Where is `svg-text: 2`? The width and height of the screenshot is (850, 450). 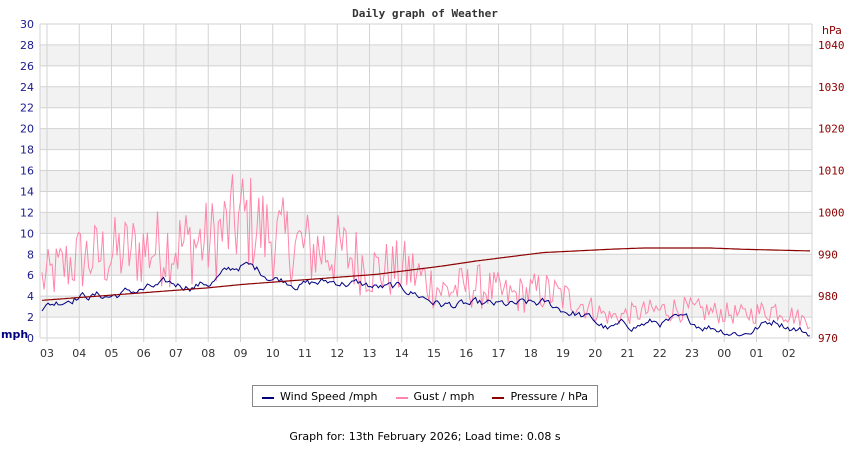 svg-text: 2 is located at coordinates (30, 317).